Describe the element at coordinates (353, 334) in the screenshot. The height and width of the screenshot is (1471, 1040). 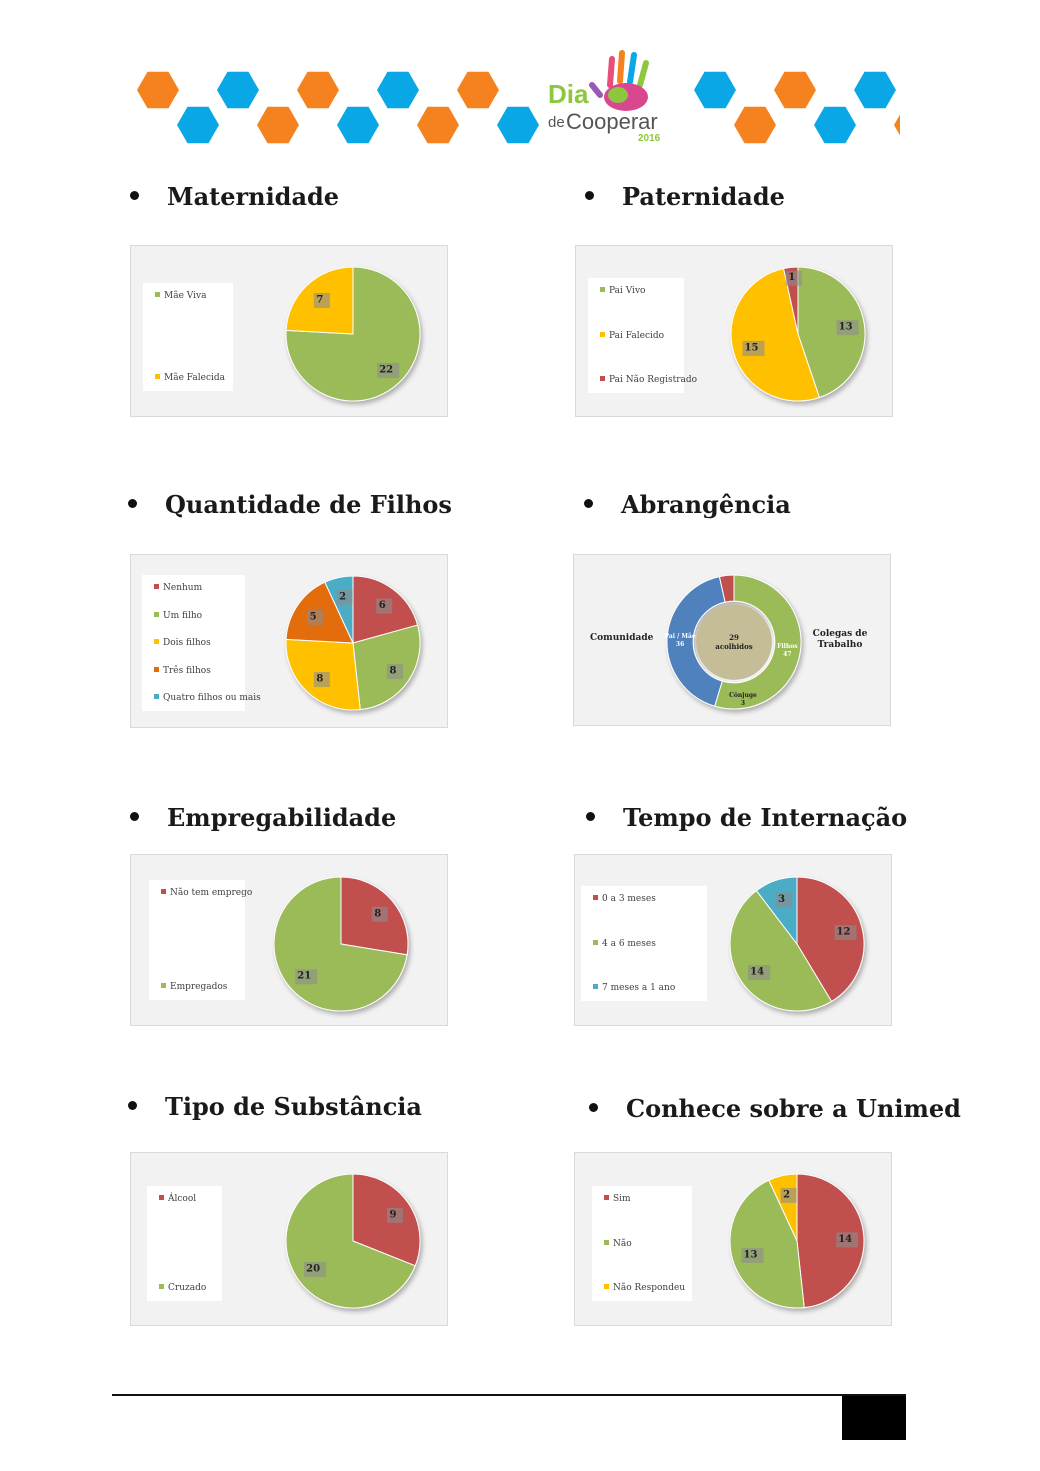
I see `pie-chart-maternidade: 22 7` at that location.